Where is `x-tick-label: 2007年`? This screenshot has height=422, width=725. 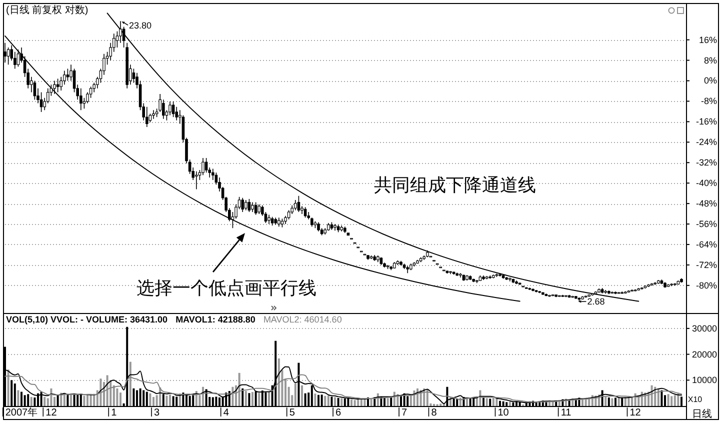
x-tick-label: 2007年 is located at coordinates (21, 412).